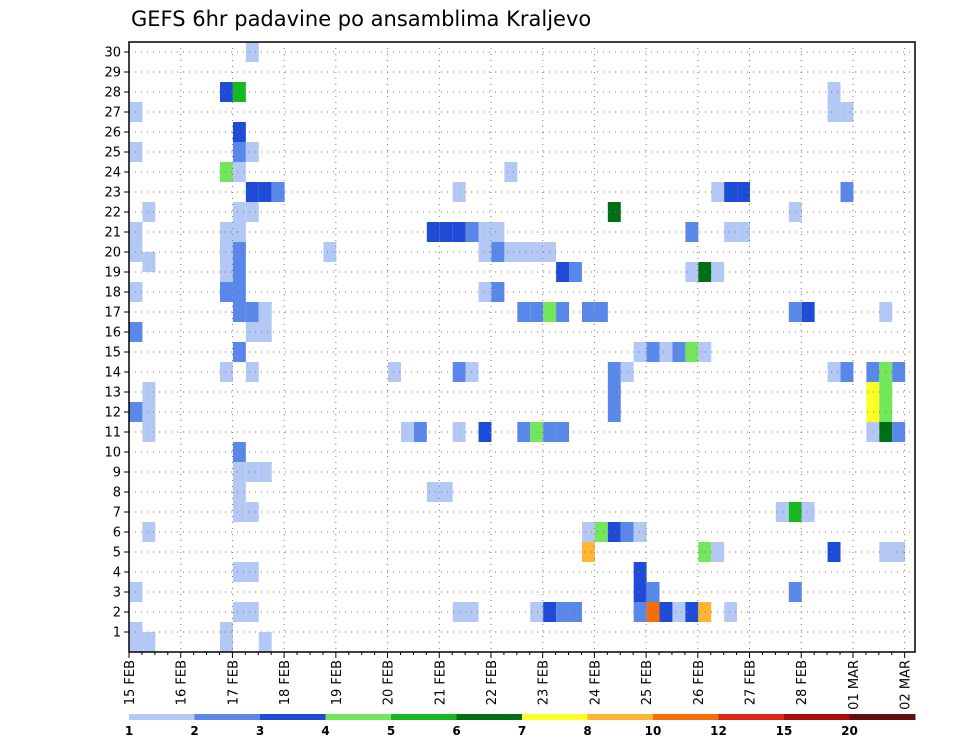  What do you see at coordinates (182, 682) in the screenshot?
I see `x-tick-label: 16 FEB` at bounding box center [182, 682].